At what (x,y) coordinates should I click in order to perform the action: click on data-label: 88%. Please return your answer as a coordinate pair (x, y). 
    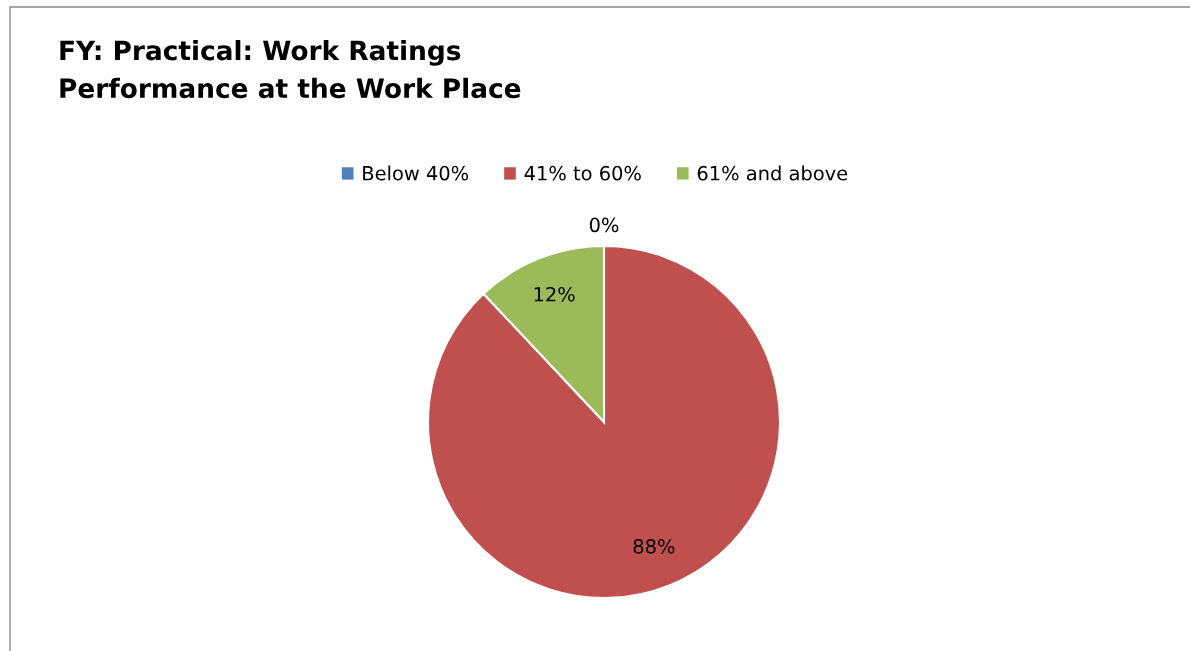
    Looking at the image, I should click on (654, 546).